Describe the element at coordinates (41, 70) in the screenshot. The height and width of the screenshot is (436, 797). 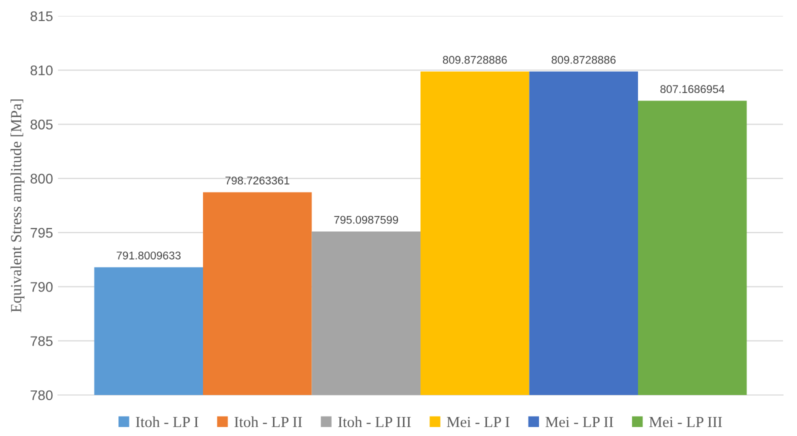
I see `y-tick-label: 810` at that location.